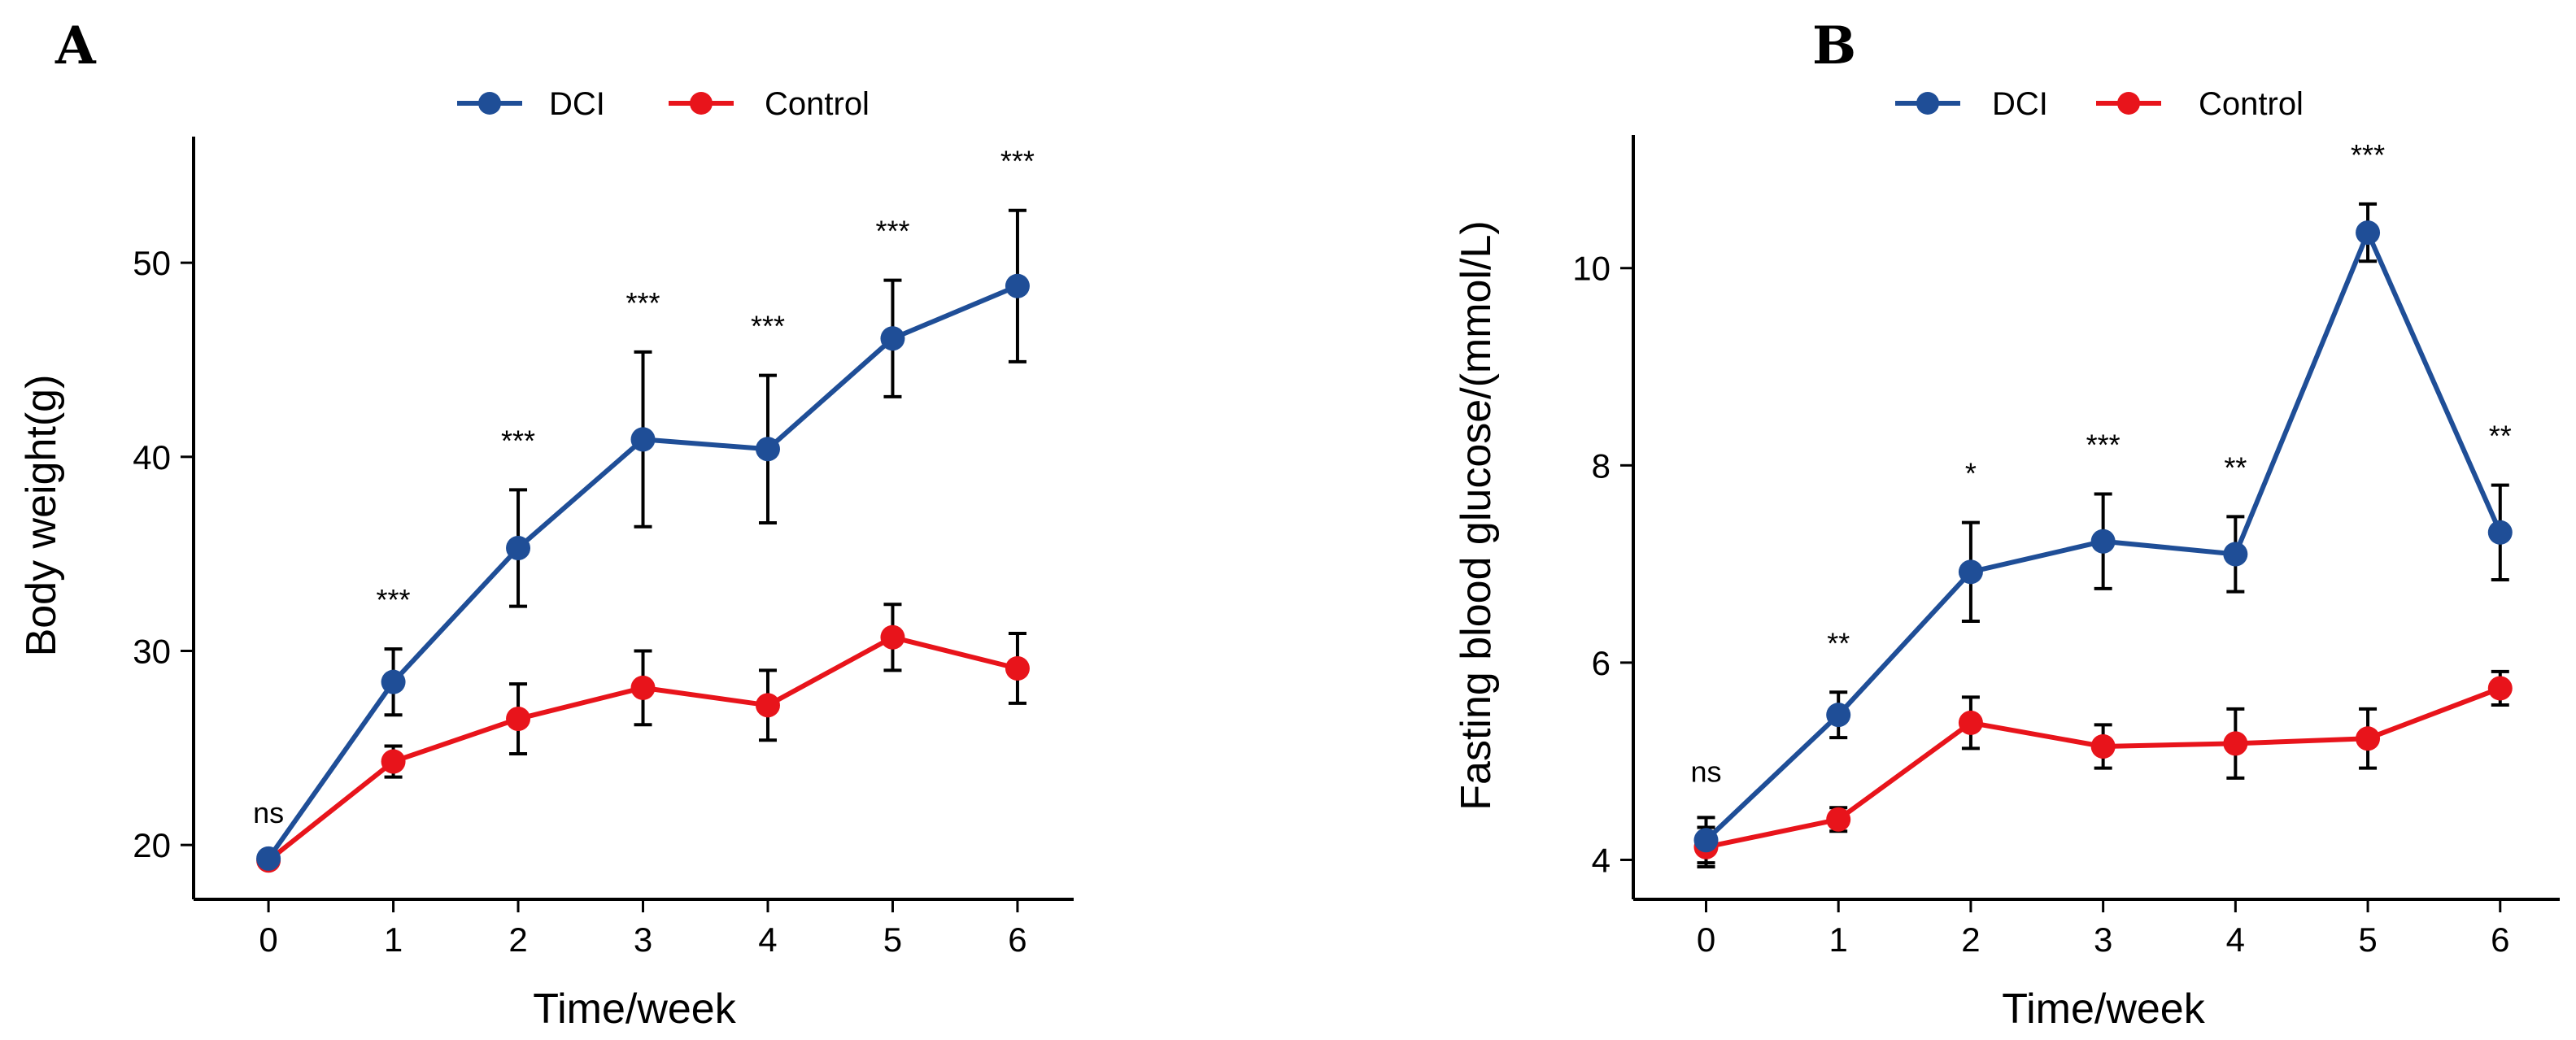 This screenshot has height=1040, width=2576. Describe the element at coordinates (152, 263) in the screenshot. I see `y-tick-label: 50` at that location.